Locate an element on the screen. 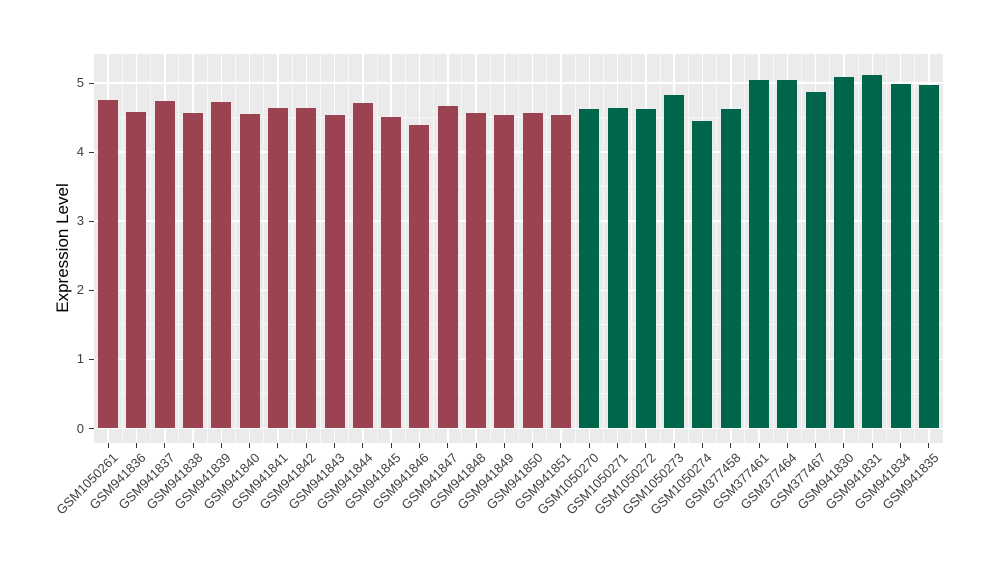  y-tick-label: 3 is located at coordinates (80, 221).